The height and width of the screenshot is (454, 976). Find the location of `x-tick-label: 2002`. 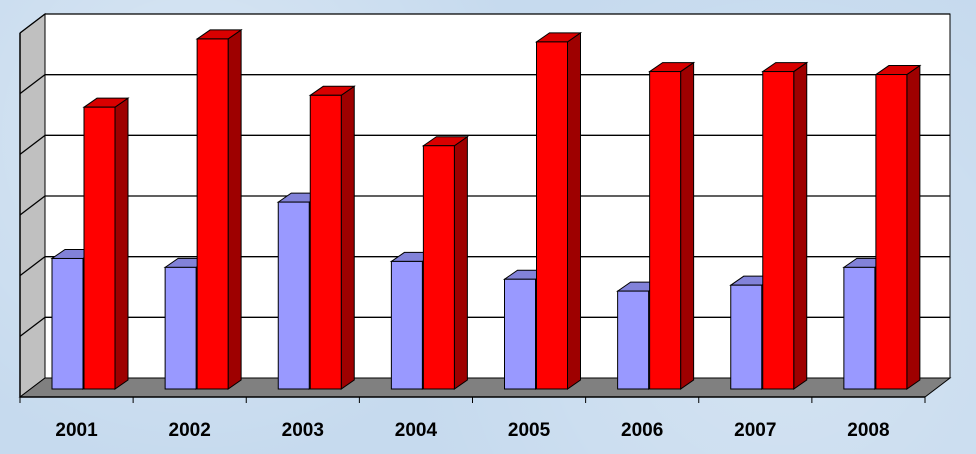

x-tick-label: 2002 is located at coordinates (190, 430).